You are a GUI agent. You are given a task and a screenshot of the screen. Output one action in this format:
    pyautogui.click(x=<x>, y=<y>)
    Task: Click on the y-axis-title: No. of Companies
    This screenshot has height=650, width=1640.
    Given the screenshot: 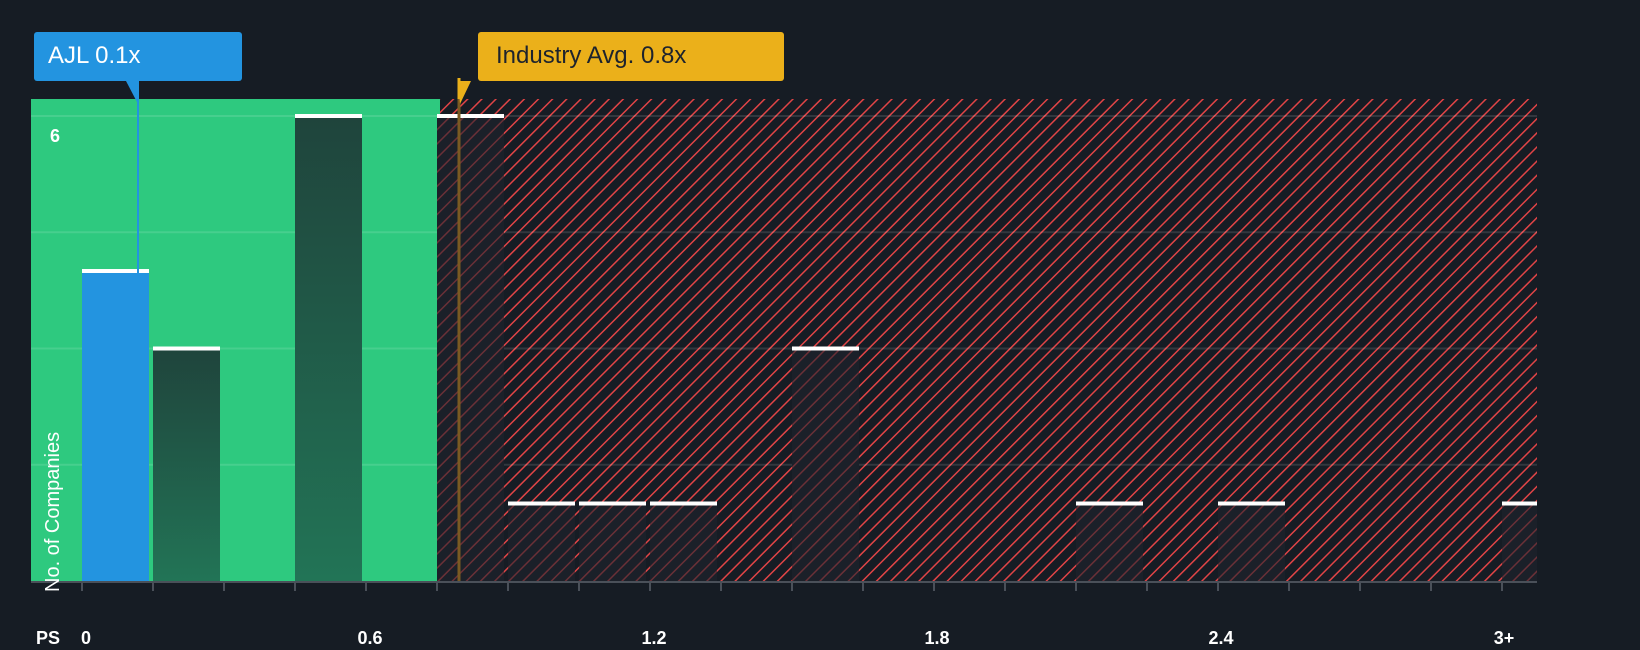 What is the action you would take?
    pyautogui.click(x=53, y=511)
    